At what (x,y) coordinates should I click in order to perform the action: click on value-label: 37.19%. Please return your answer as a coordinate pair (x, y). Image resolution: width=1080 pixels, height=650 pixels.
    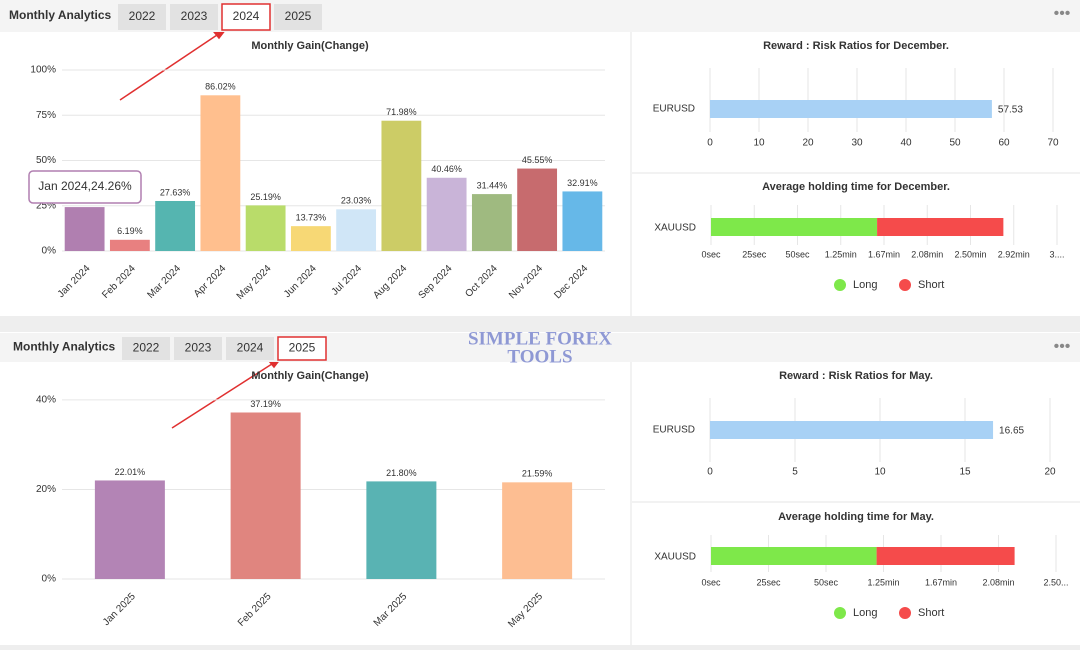
    Looking at the image, I should click on (265, 404).